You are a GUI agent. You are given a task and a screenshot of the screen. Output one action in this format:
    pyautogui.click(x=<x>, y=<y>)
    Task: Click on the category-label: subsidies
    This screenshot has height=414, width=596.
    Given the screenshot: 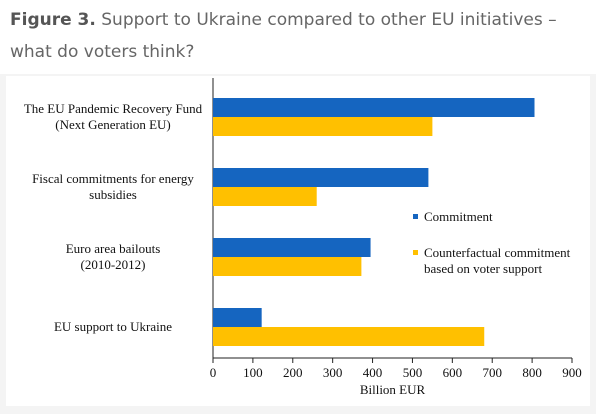 What is the action you would take?
    pyautogui.click(x=113, y=194)
    